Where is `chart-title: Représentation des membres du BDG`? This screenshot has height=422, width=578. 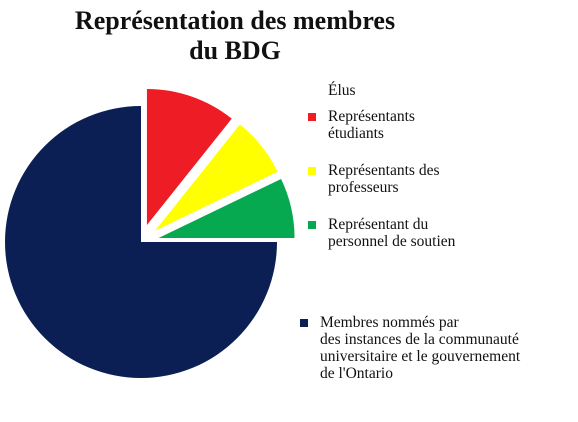
chart-title: Représentation des membres du BDG is located at coordinates (235, 36).